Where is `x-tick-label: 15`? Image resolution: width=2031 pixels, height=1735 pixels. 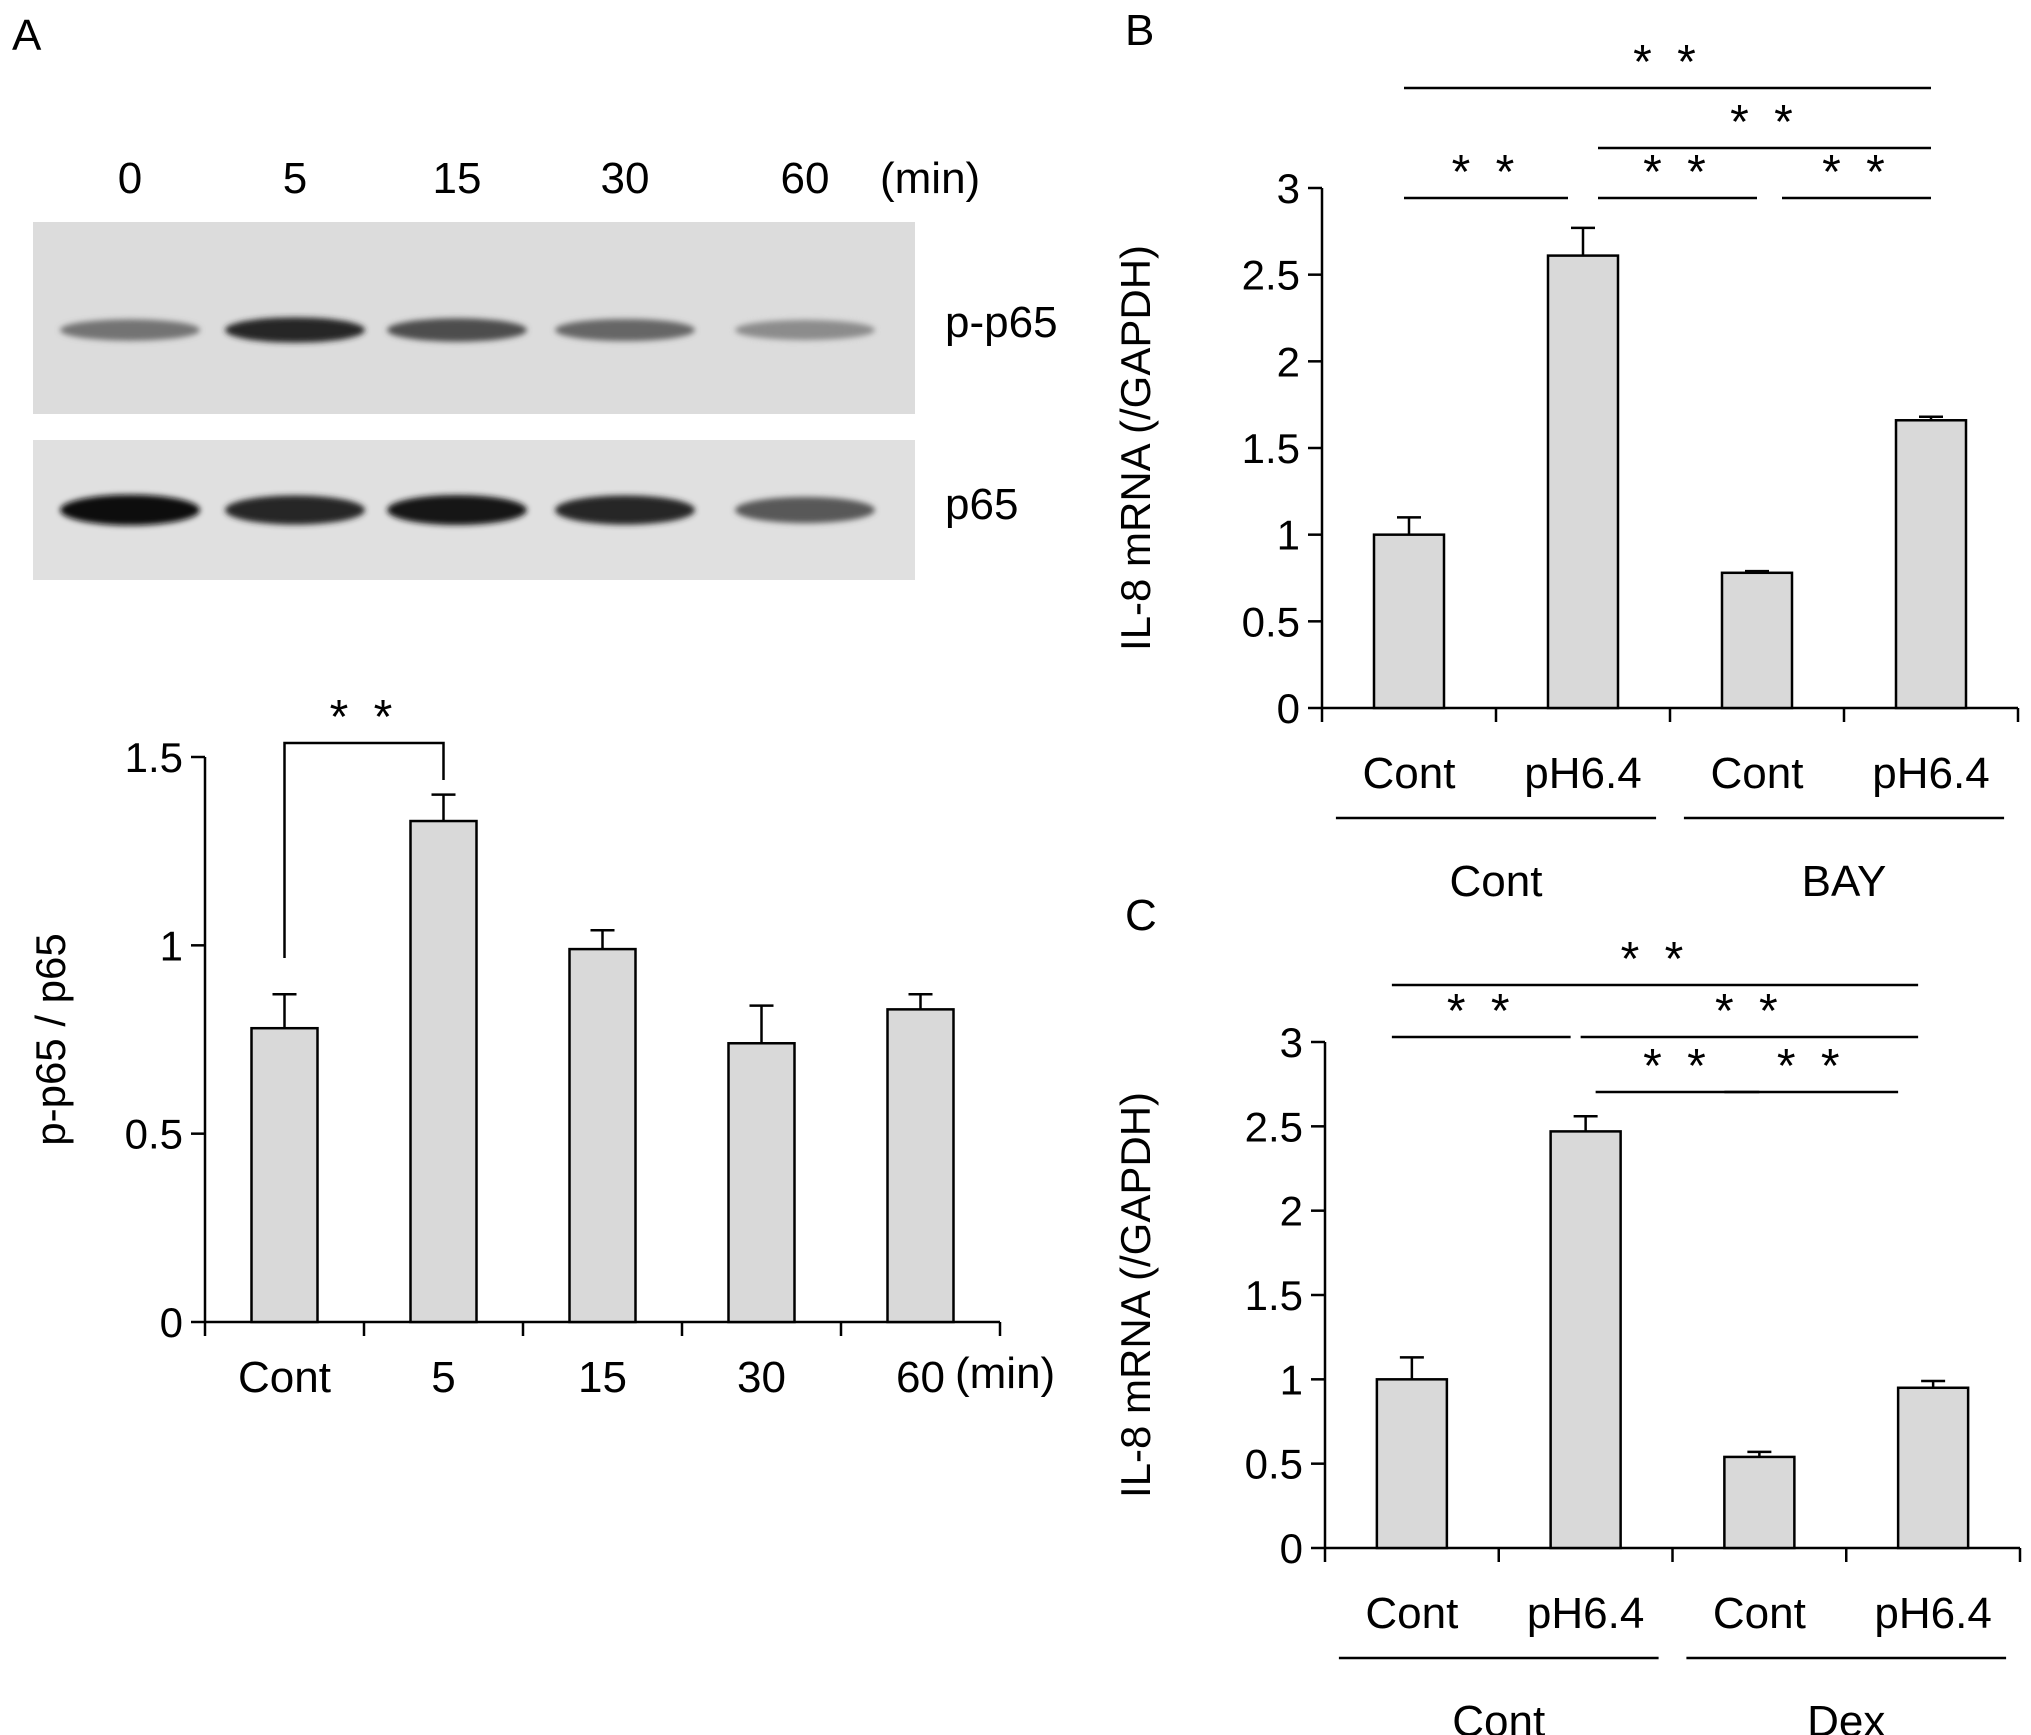
x-tick-label: 15 is located at coordinates (602, 1377).